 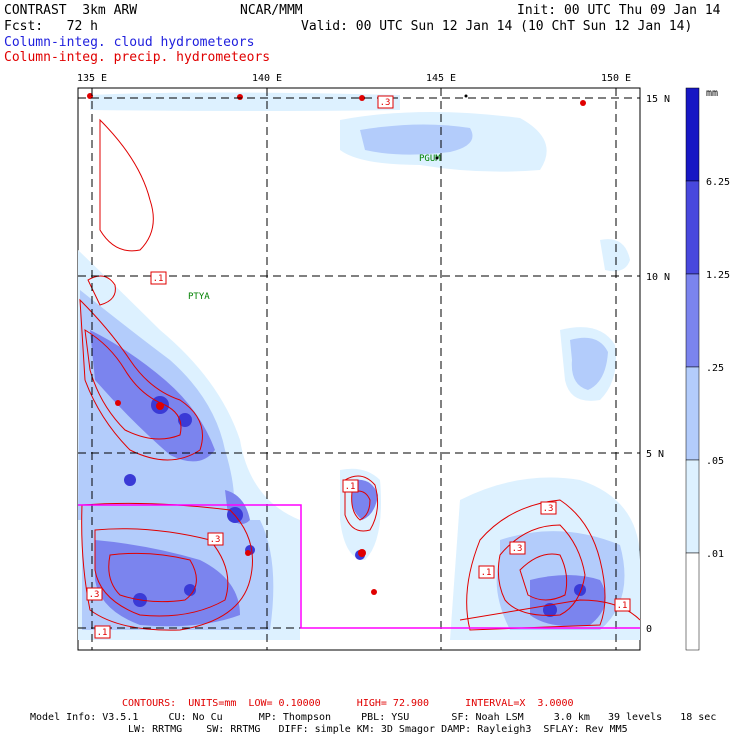 I want to click on lon-label: 135 E, so click(x=92, y=78).